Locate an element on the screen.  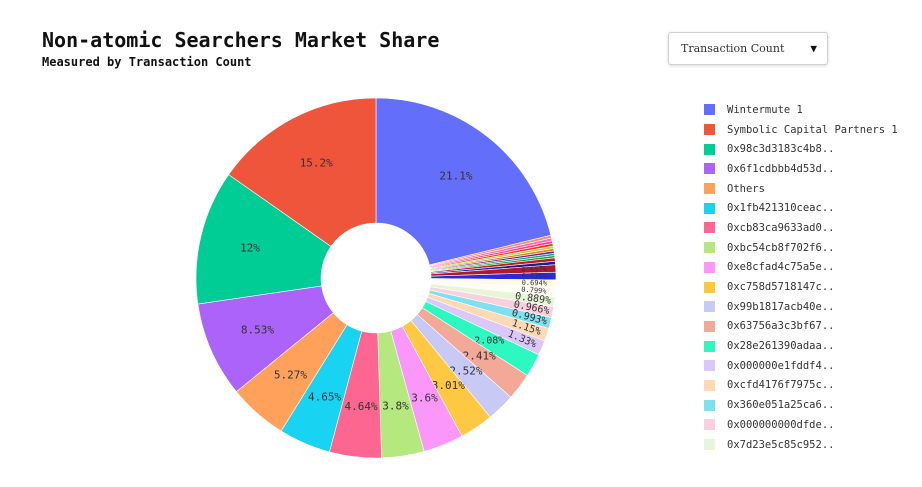
slice-label: 2.41% is located at coordinates (479, 356).